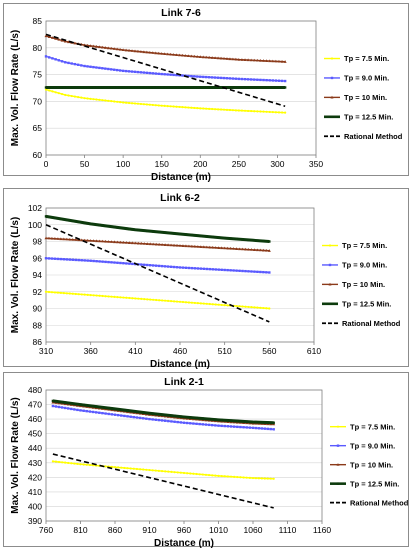 This screenshot has width=411, height=550. What do you see at coordinates (184, 530) in the screenshot?
I see `x-tick-label: 960` at bounding box center [184, 530].